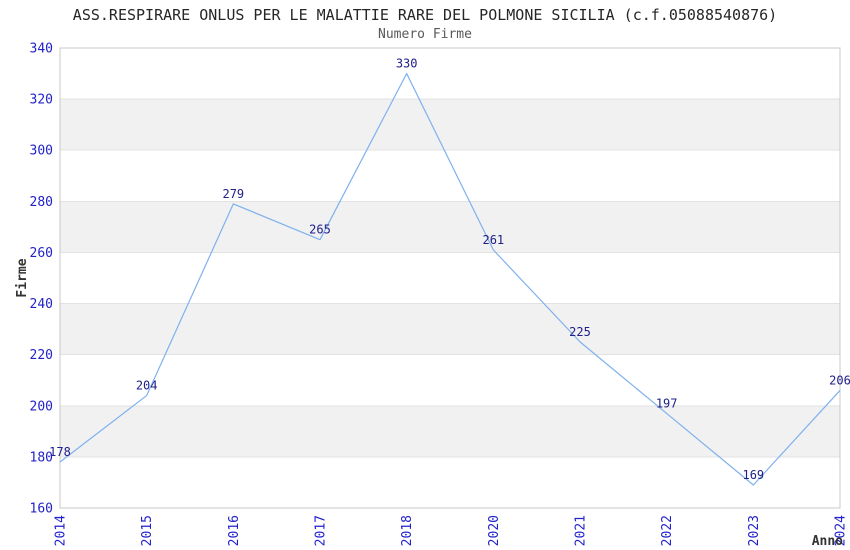 This screenshot has height=550, width=850. What do you see at coordinates (147, 530) in the screenshot?
I see `x-tick-label: 2015` at bounding box center [147, 530].